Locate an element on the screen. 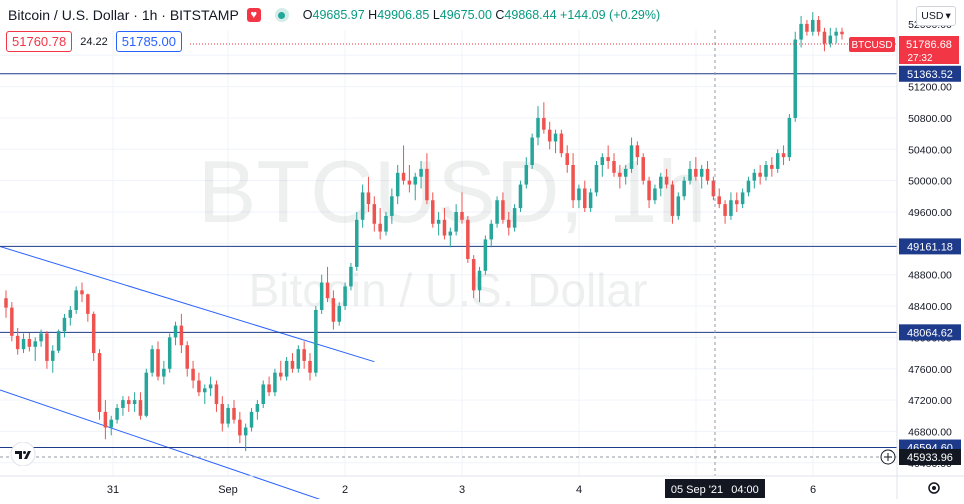  price-tick-label: 50800.00 is located at coordinates (930, 119).